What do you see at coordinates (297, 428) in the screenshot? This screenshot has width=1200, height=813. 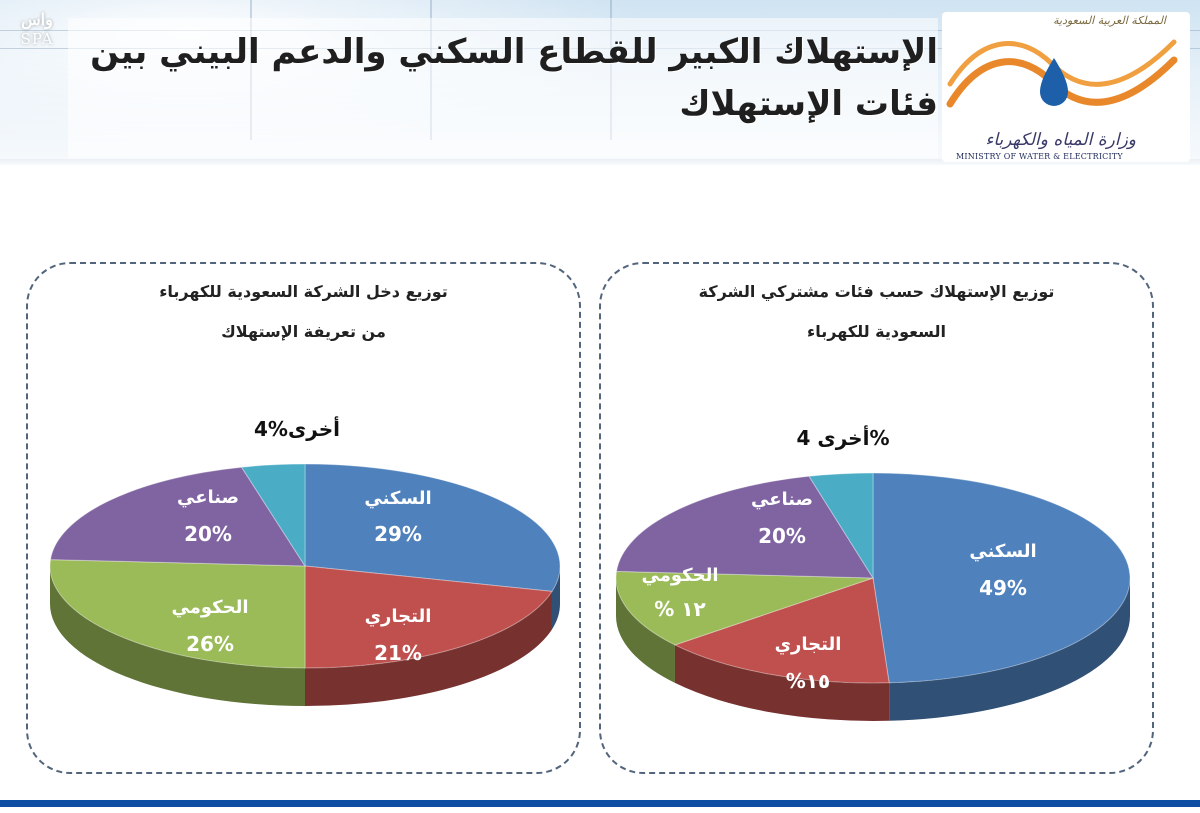 I see `slice-label-other: 4%أخرى` at bounding box center [297, 428].